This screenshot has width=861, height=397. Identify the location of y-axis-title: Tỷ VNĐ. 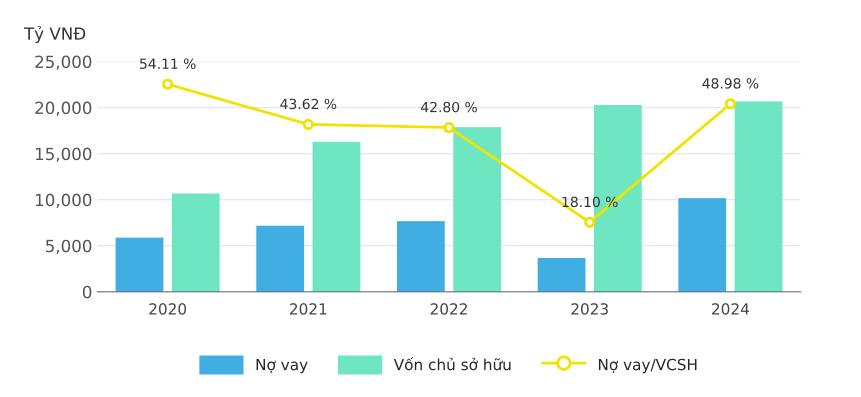
(55, 35).